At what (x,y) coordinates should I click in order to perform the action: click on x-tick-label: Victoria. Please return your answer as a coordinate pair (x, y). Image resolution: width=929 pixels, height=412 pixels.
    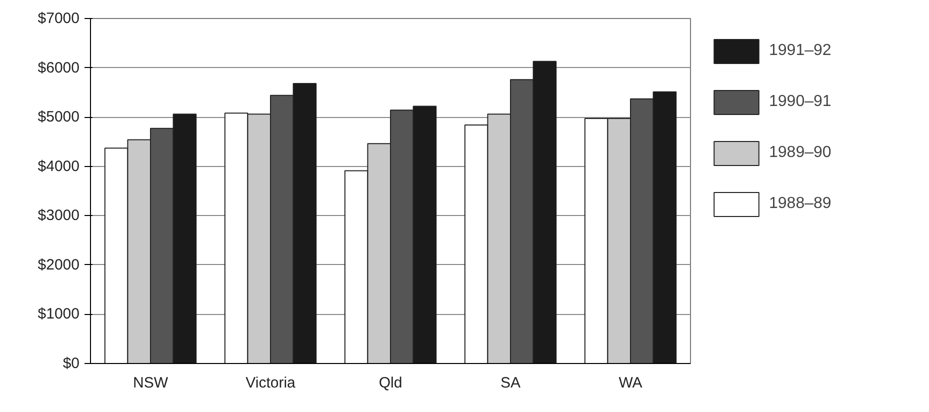
    Looking at the image, I should click on (271, 383).